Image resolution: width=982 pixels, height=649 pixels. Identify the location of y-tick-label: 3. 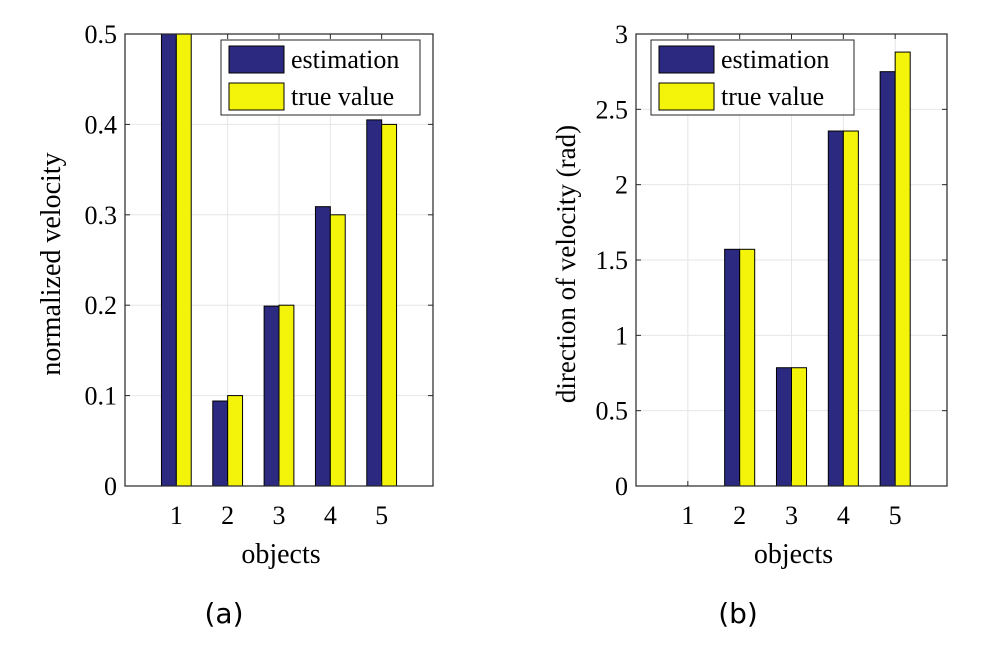
(621, 34).